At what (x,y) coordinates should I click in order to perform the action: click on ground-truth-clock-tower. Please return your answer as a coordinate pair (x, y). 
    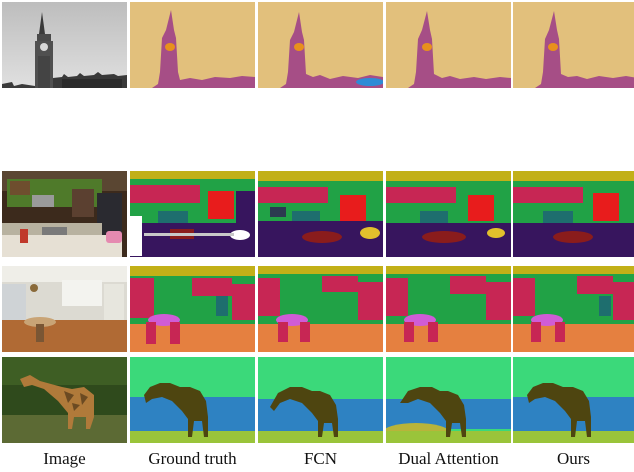
    Looking at the image, I should click on (192, 45).